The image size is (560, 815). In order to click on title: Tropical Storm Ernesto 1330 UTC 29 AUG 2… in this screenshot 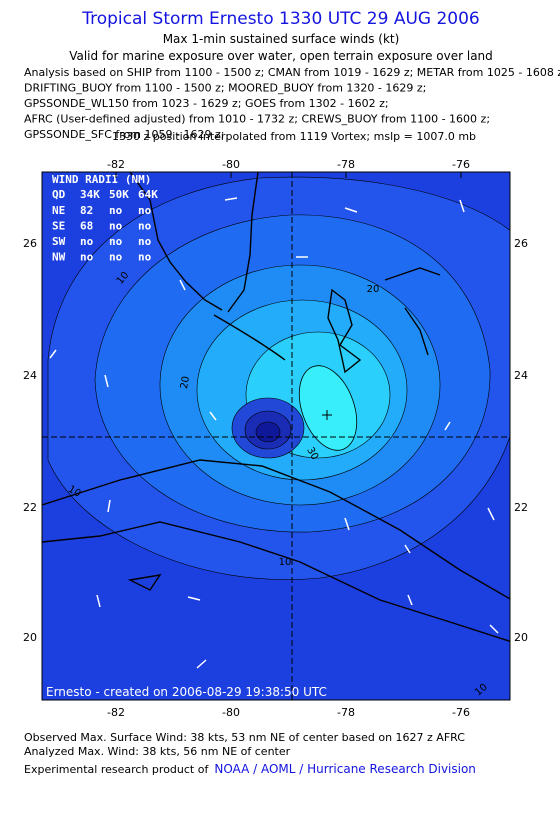, I will do `click(280, 19)`.